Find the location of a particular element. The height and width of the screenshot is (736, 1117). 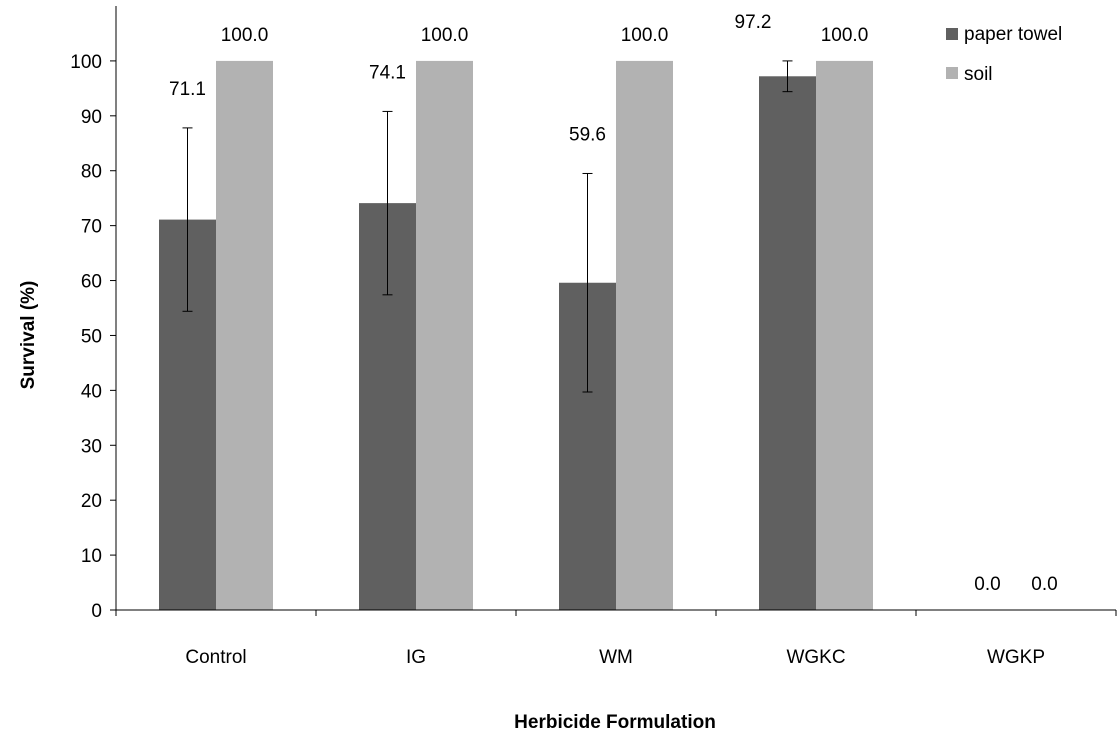

legend-swatch-paper-towel is located at coordinates (952, 34).